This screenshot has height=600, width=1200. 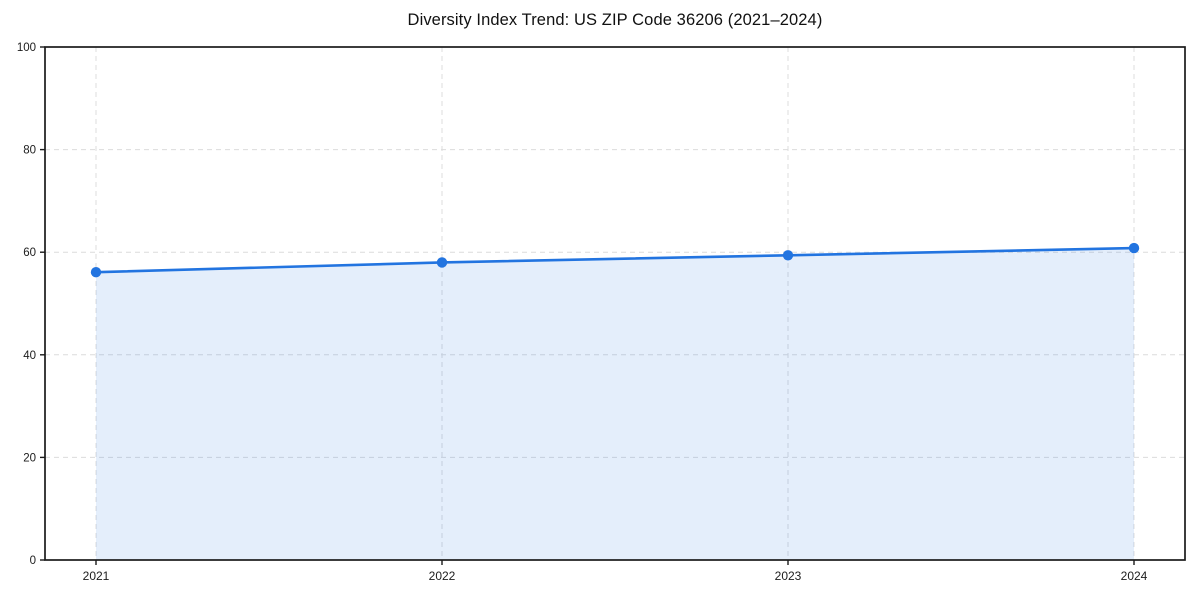 What do you see at coordinates (788, 255) in the screenshot?
I see `data-point-2023` at bounding box center [788, 255].